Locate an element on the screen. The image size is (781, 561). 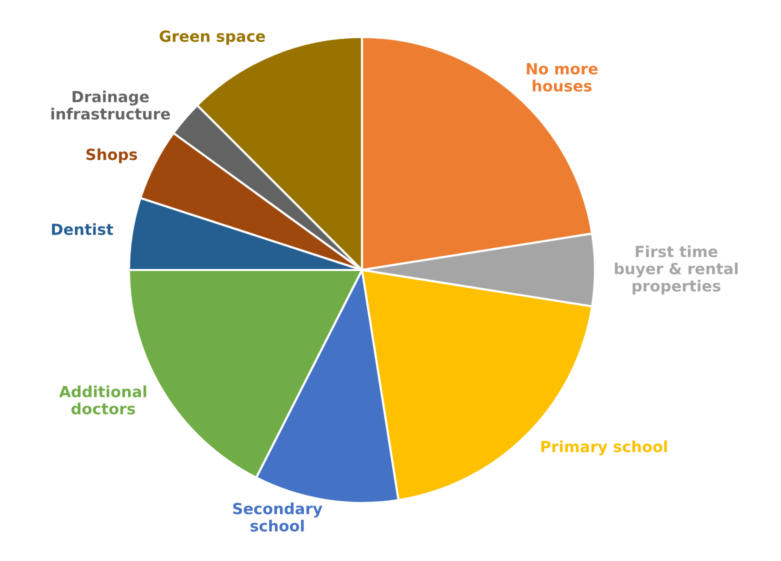
slice-label: First time buyer & rental properties is located at coordinates (676, 270).